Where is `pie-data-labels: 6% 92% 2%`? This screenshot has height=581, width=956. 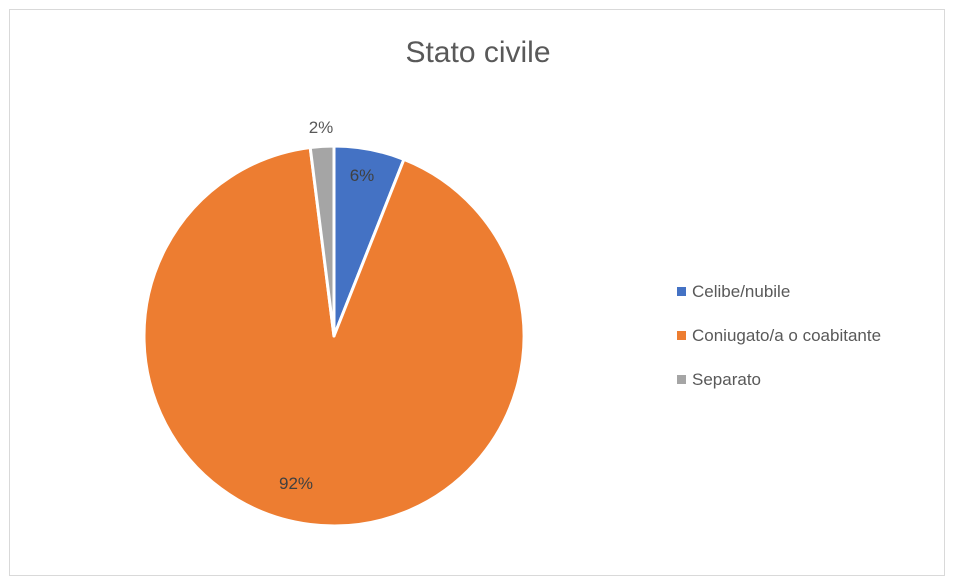
pie-data-labels: 6% 92% 2% is located at coordinates (326, 305).